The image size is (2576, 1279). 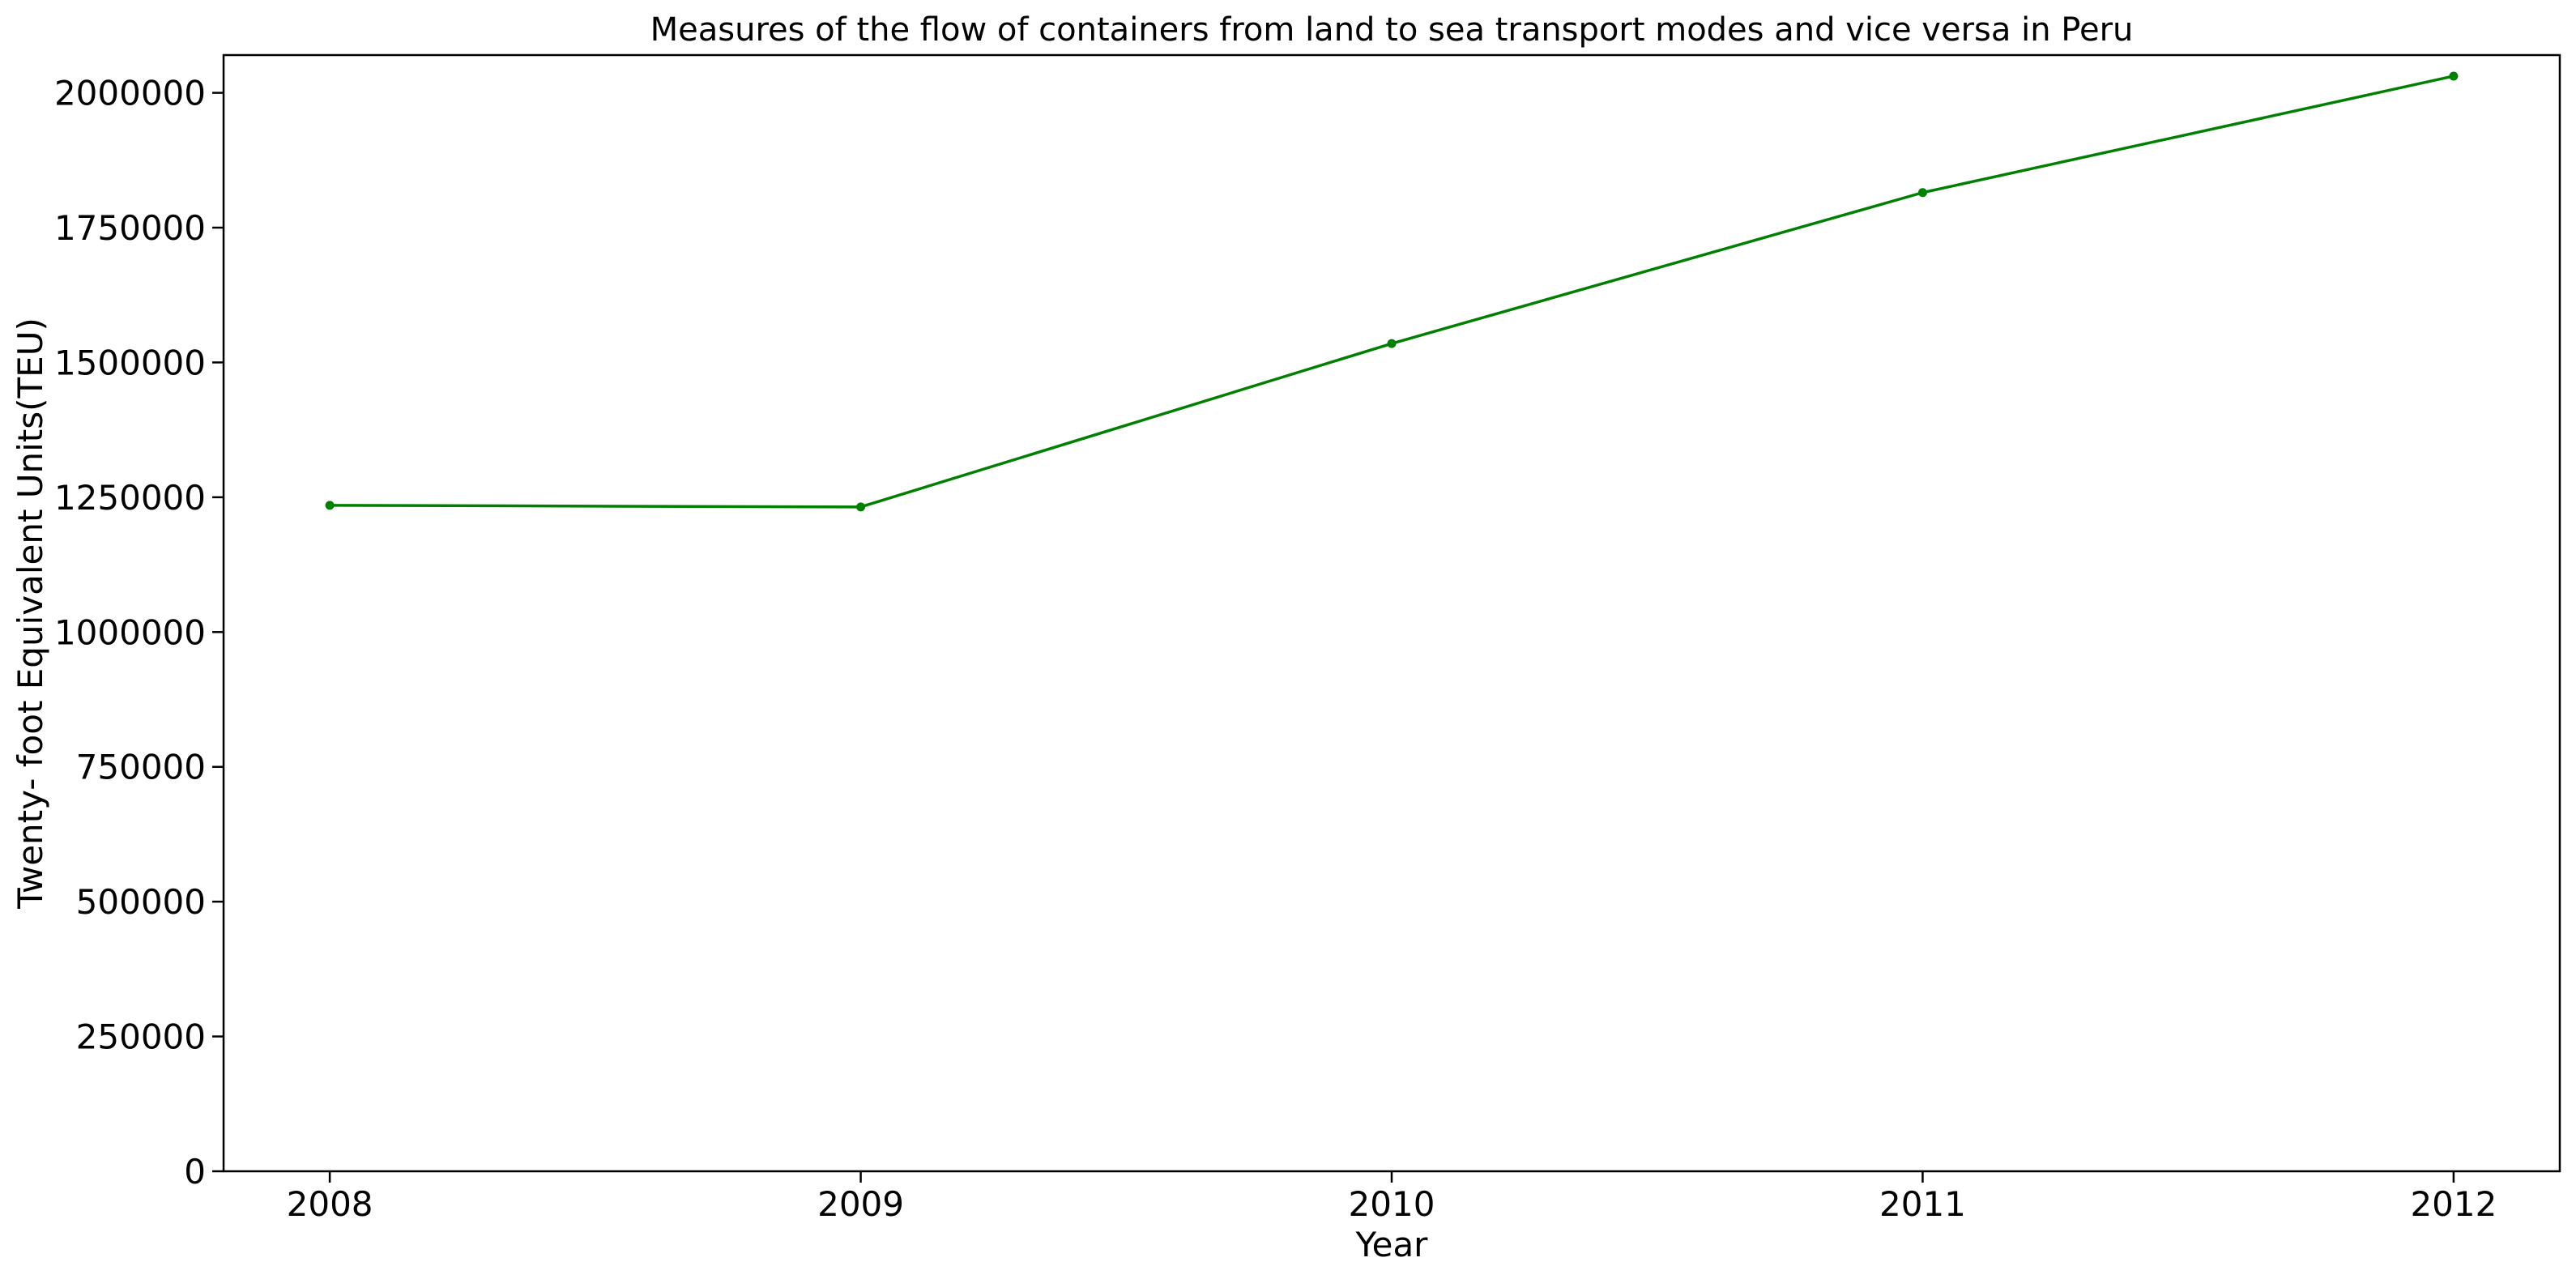 I want to click on y-tick-label: 0, so click(x=195, y=1172).